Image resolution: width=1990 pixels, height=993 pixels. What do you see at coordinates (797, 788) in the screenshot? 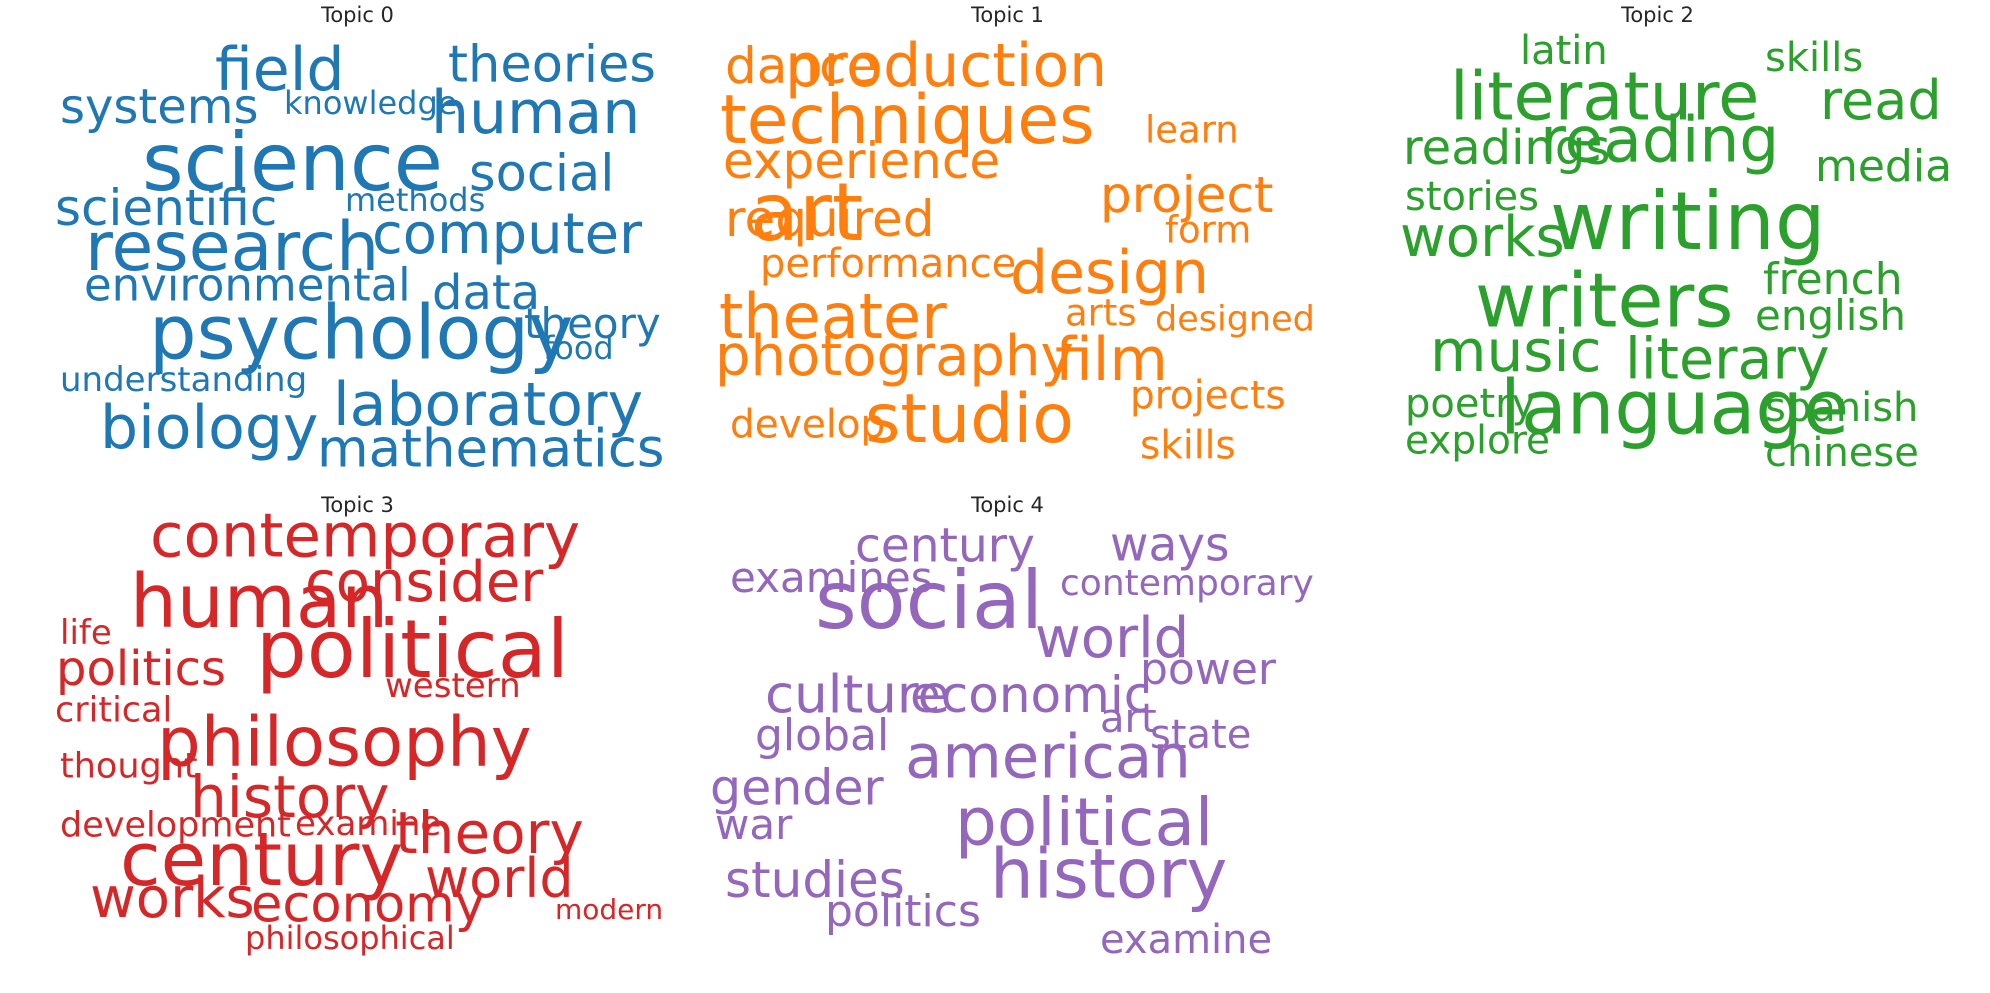
I see `word-gender: gender` at bounding box center [797, 788].